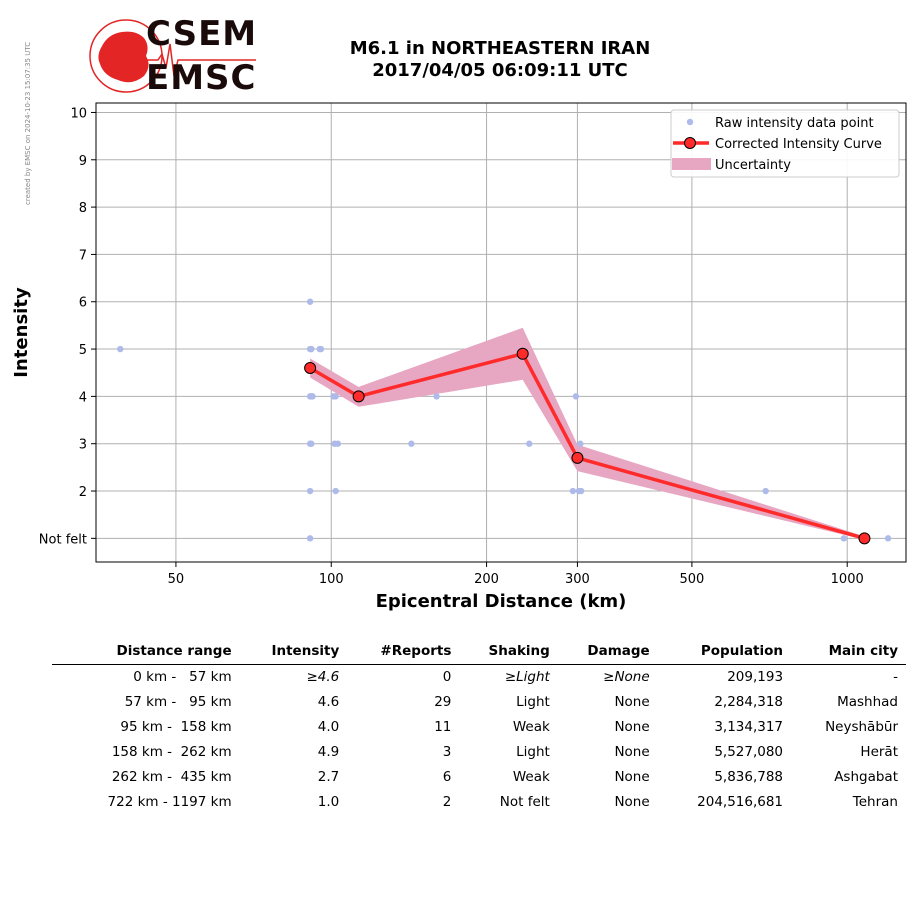 Image resolution: width=915 pixels, height=905 pixels. I want to click on table-cell: 11, so click(443, 726).